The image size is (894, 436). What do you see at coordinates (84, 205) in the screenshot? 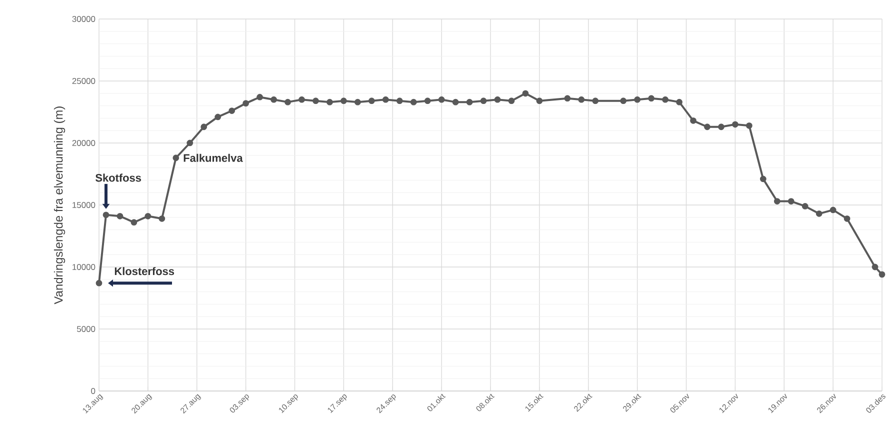
I see `y-tick-label: 15000` at bounding box center [84, 205].